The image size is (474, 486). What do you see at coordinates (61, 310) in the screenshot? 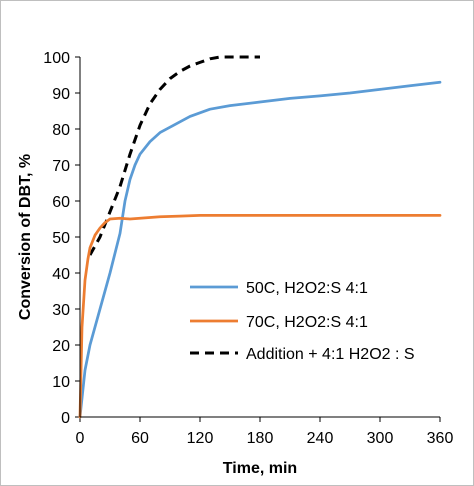
I see `y-tick-label: 30` at bounding box center [61, 310].